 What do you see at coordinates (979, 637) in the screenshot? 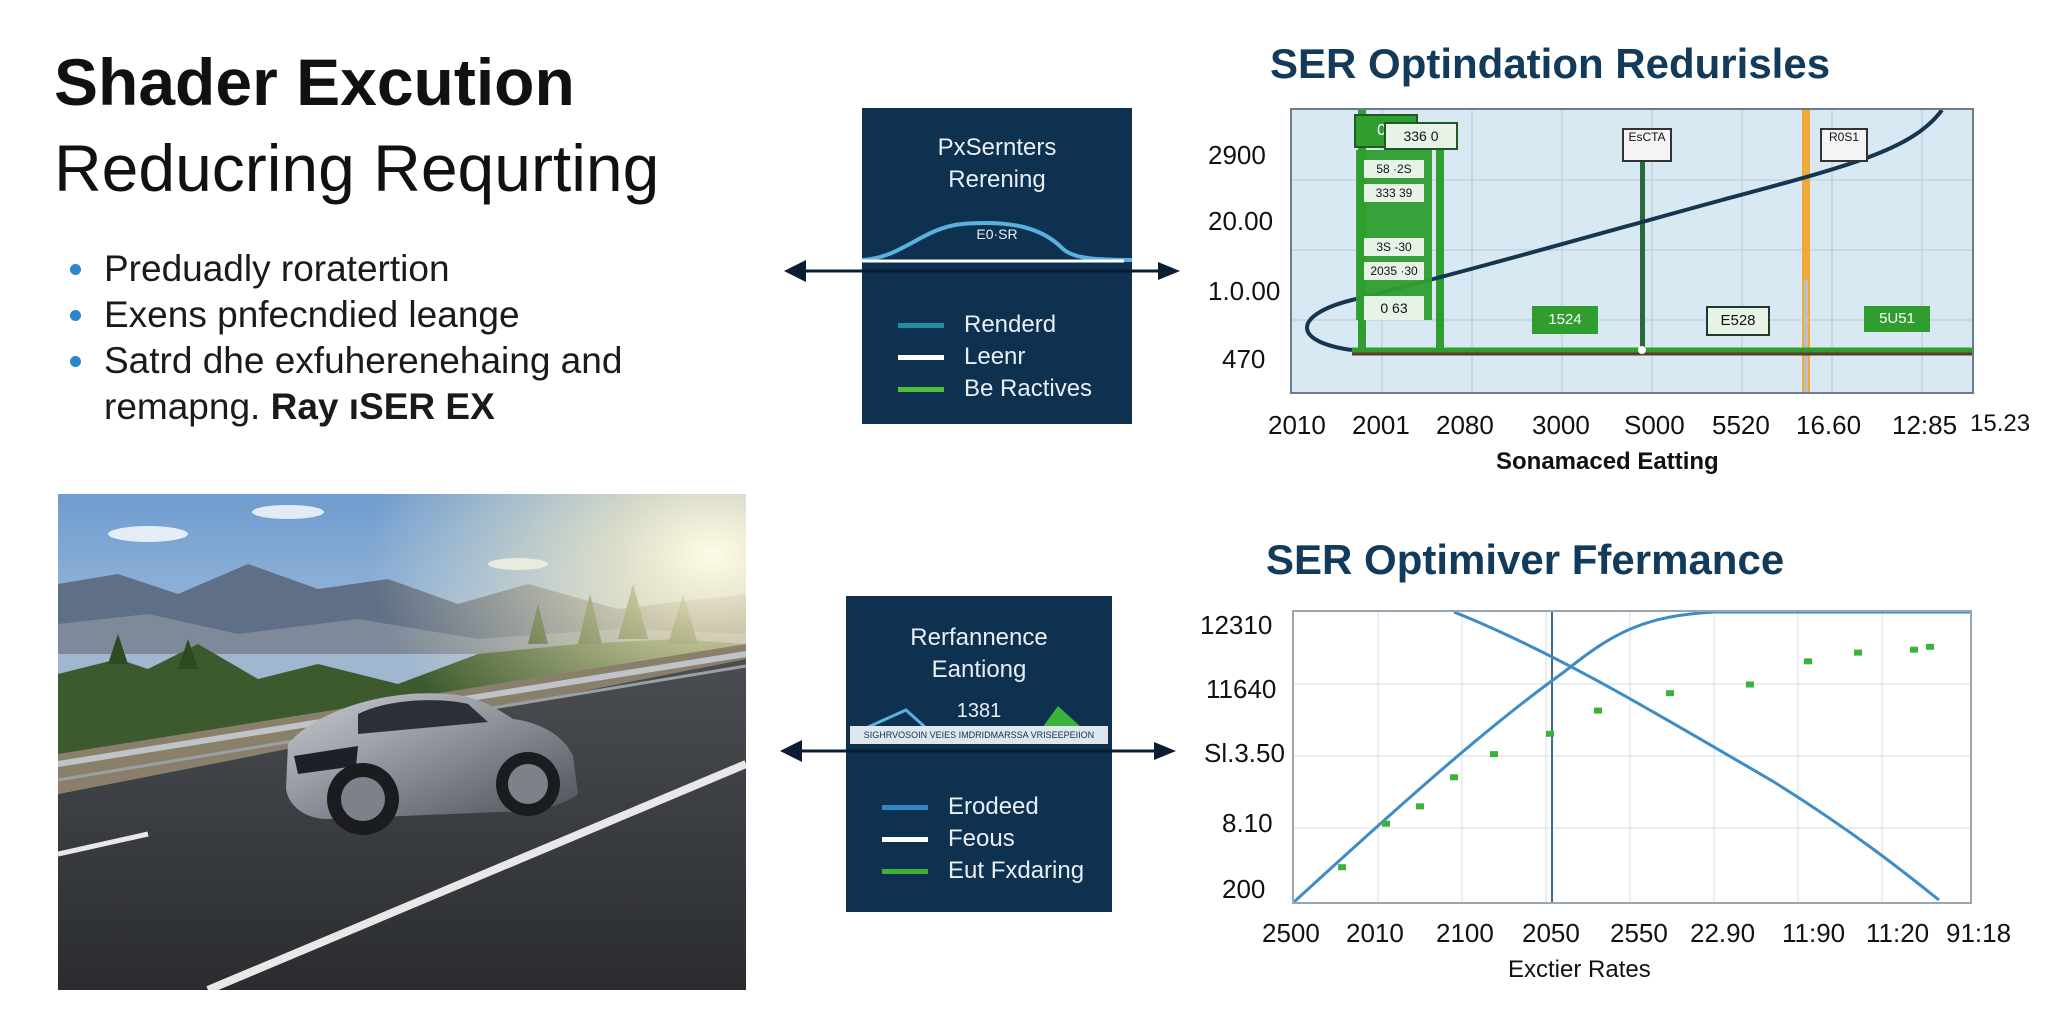
I see `panel-bottom-title-line1: Rerfannence` at bounding box center [979, 637].